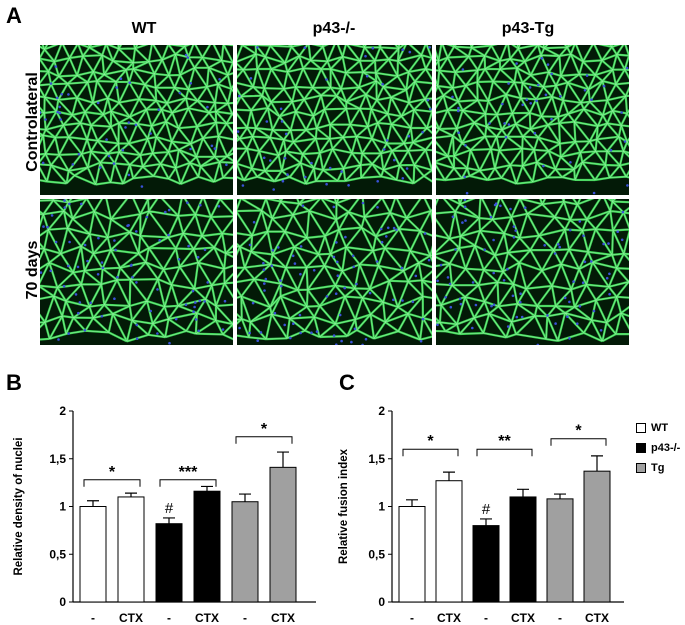  Describe the element at coordinates (666, 448) in the screenshot. I see `legend-label-p43-ko: p43-/-` at that location.